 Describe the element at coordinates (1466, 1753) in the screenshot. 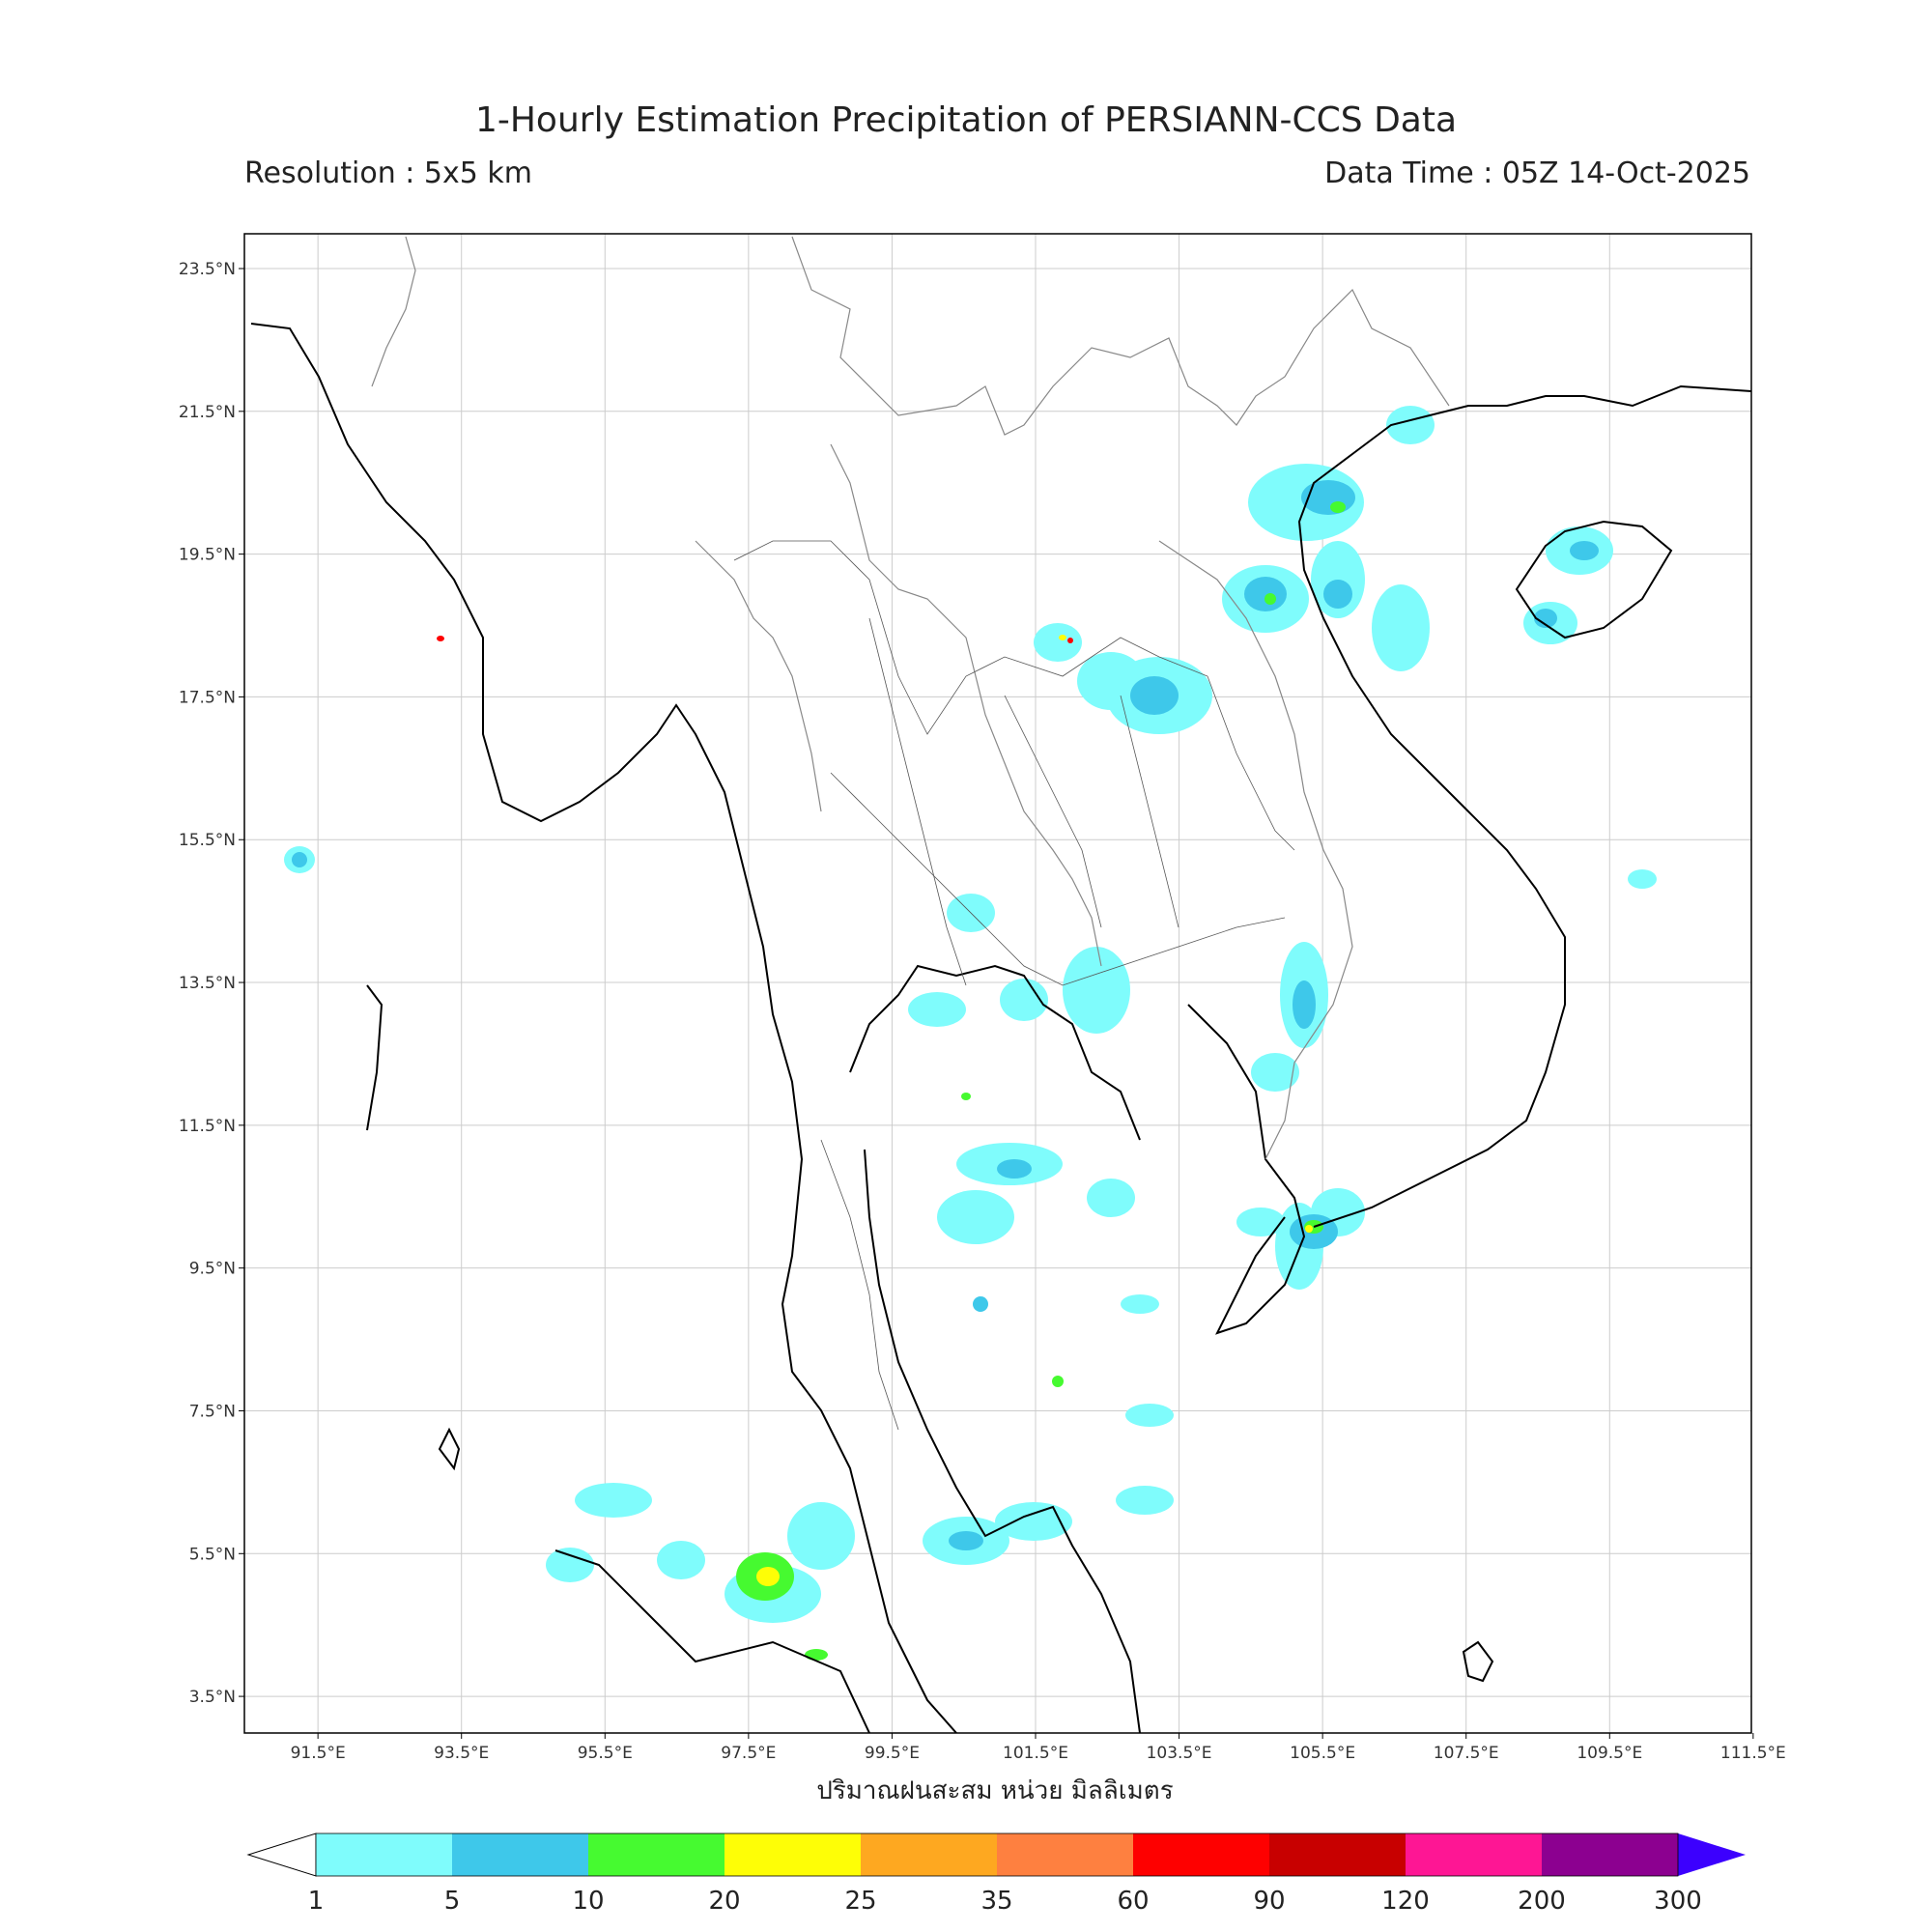

I see `lon-tick-label: 107.5°E` at that location.